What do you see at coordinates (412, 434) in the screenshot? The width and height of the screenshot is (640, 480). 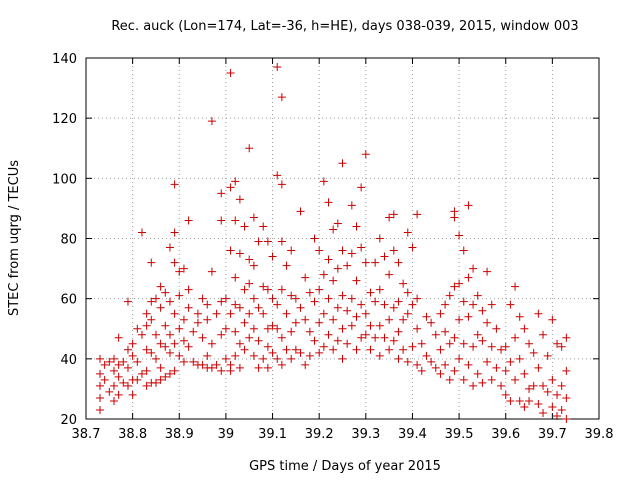 I see `x-tick-label: 39.4` at bounding box center [412, 434].